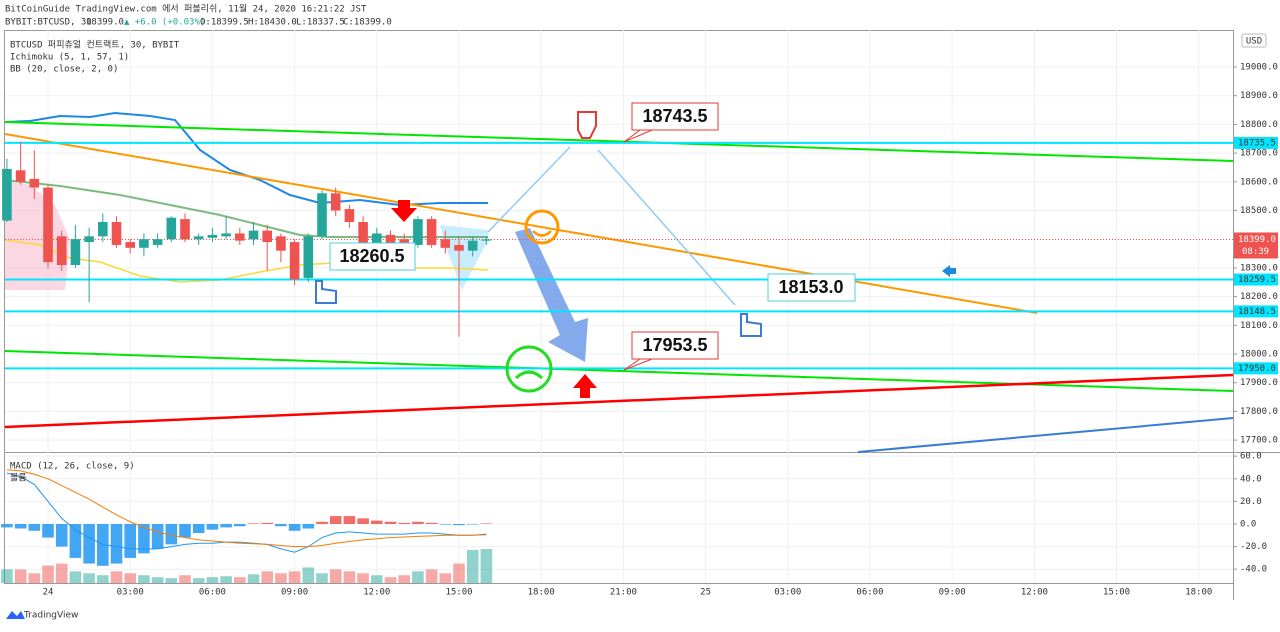 This screenshot has width=1280, height=632. What do you see at coordinates (1257, 240) in the screenshot?
I see `last-price-label: 18399.0` at bounding box center [1257, 240].